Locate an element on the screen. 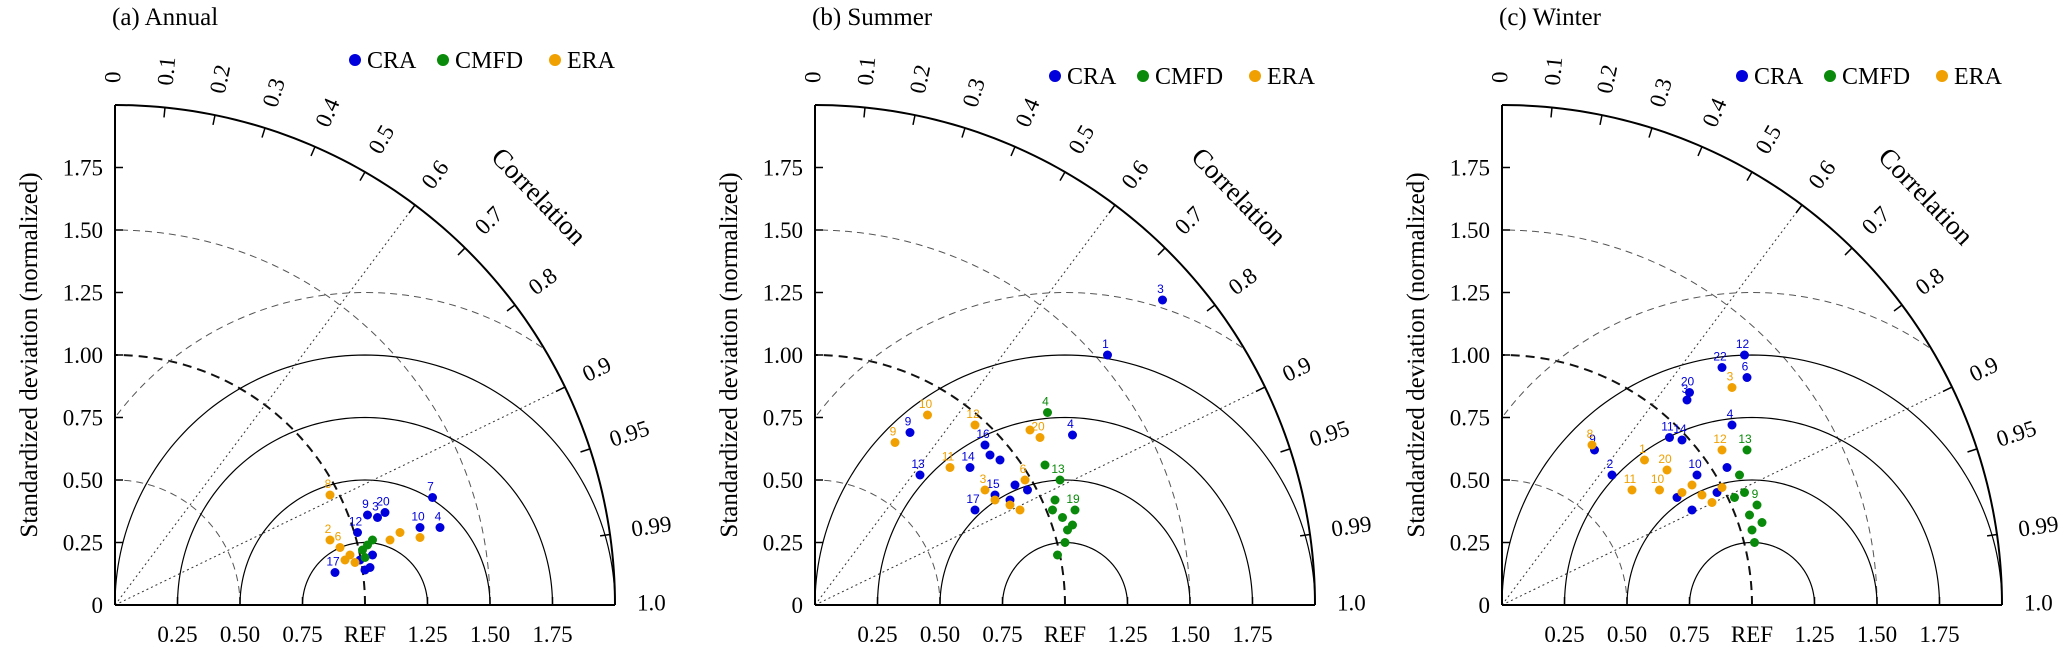 This screenshot has height=656, width=2067. corr-tick-label: 0.5 is located at coordinates (1081, 139).